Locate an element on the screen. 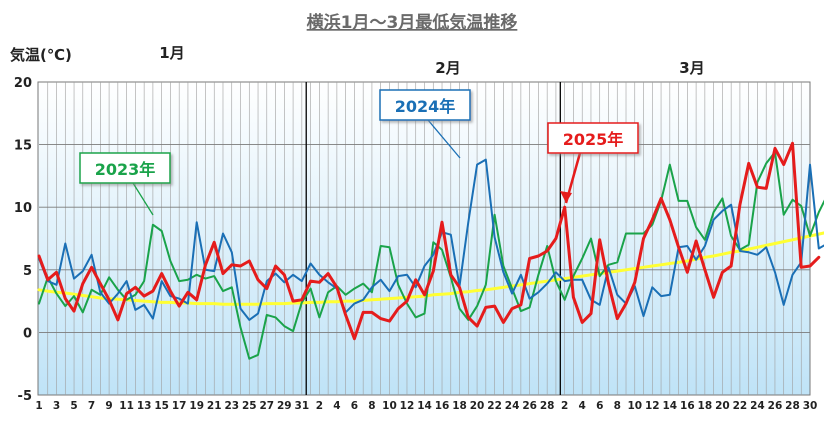 The image size is (824, 421). x-tick-label: 1 is located at coordinates (38, 406).